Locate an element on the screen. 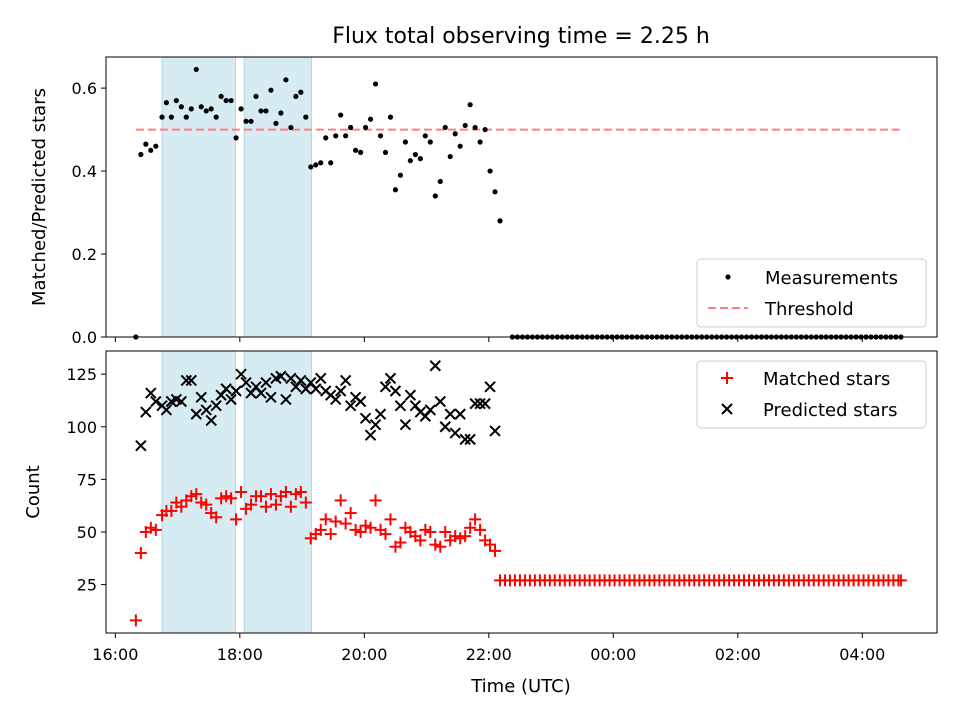 The image size is (960, 720). legend-label-predicted: Predicted stars is located at coordinates (830, 410).